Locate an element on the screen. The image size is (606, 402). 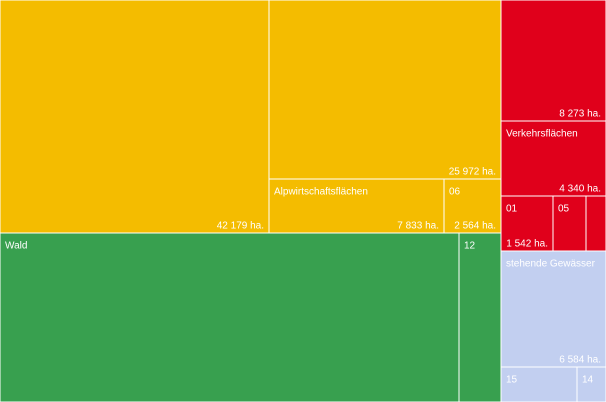
value-label: 4 340 ha. is located at coordinates (580, 189).